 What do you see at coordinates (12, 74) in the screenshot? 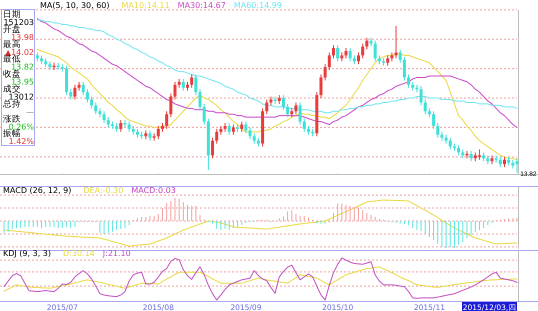
I see `annotation: 收盘` at bounding box center [12, 74].